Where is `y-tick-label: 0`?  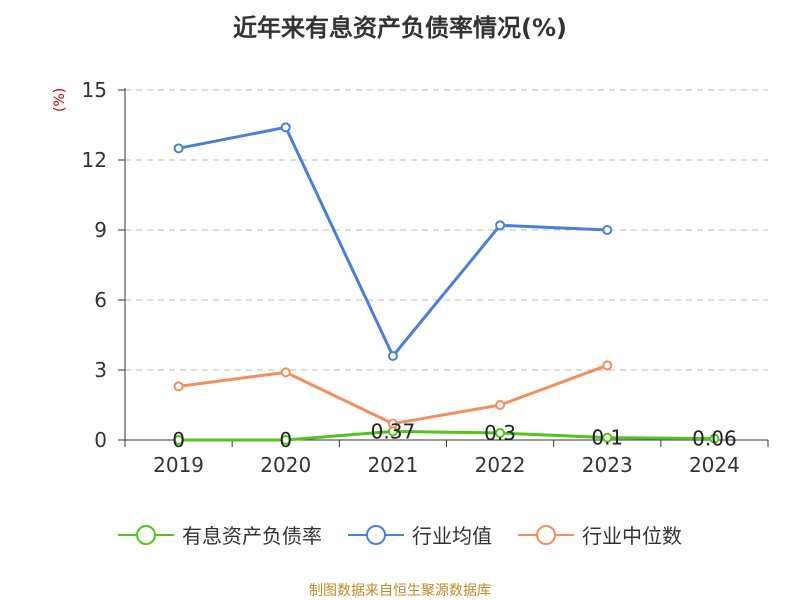 y-tick-label: 0 is located at coordinates (100, 440).